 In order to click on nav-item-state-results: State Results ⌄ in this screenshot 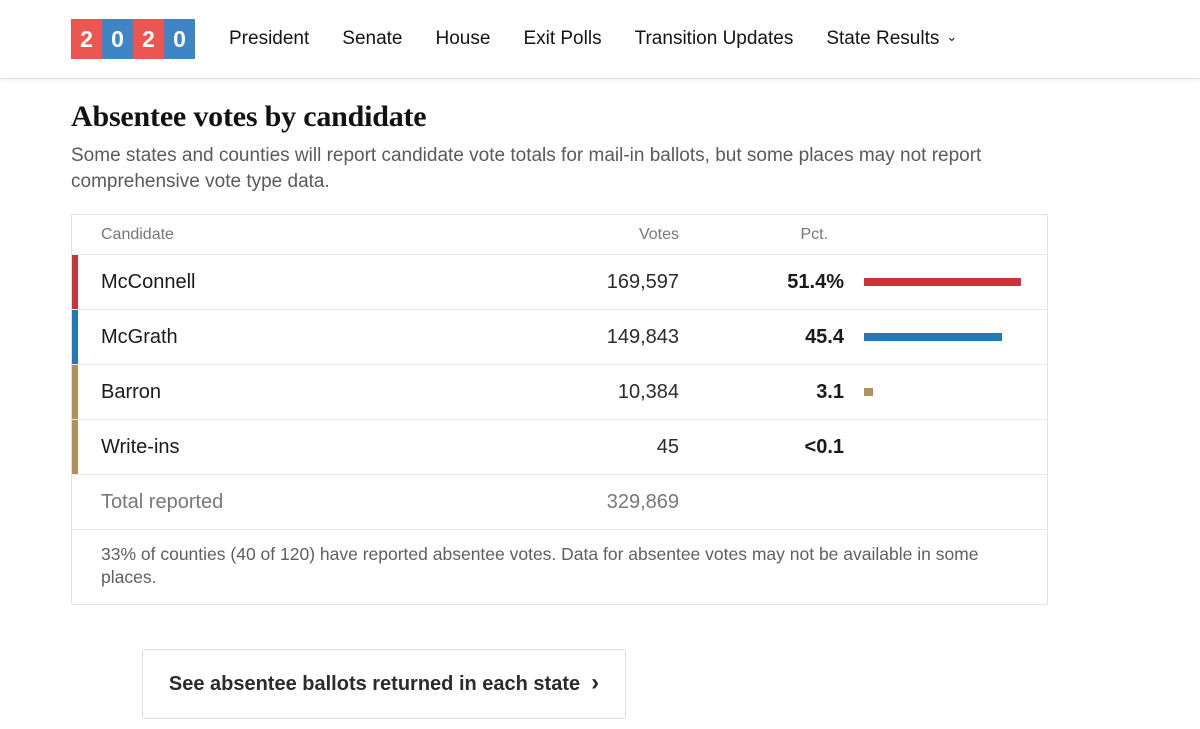, I will do `click(891, 39)`.